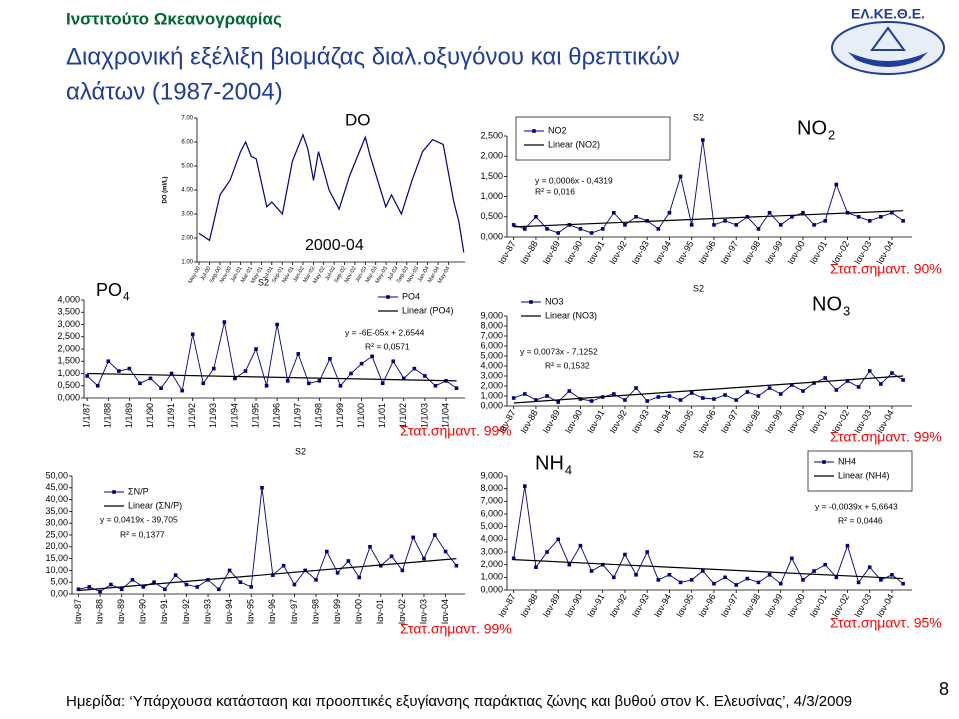 The height and width of the screenshot is (719, 959). Describe the element at coordinates (491, 135) in the screenshot. I see `y-tick-label: 2,500` at that location.